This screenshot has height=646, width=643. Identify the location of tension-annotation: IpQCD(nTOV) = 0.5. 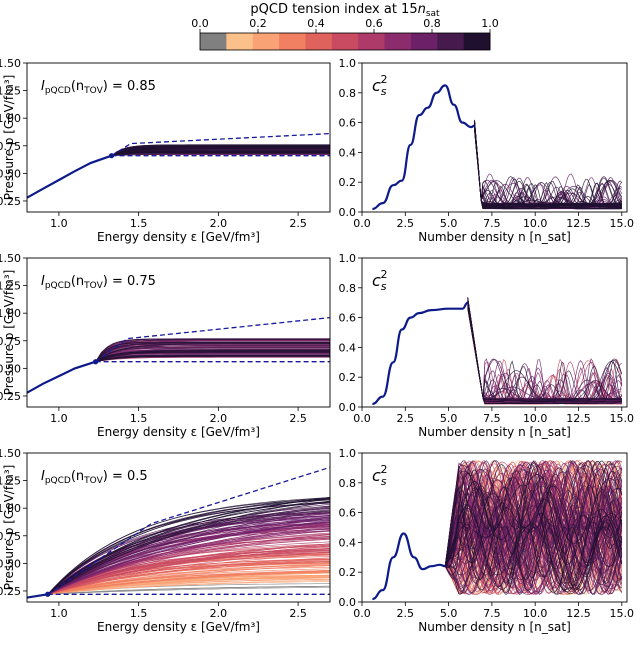
(94, 477).